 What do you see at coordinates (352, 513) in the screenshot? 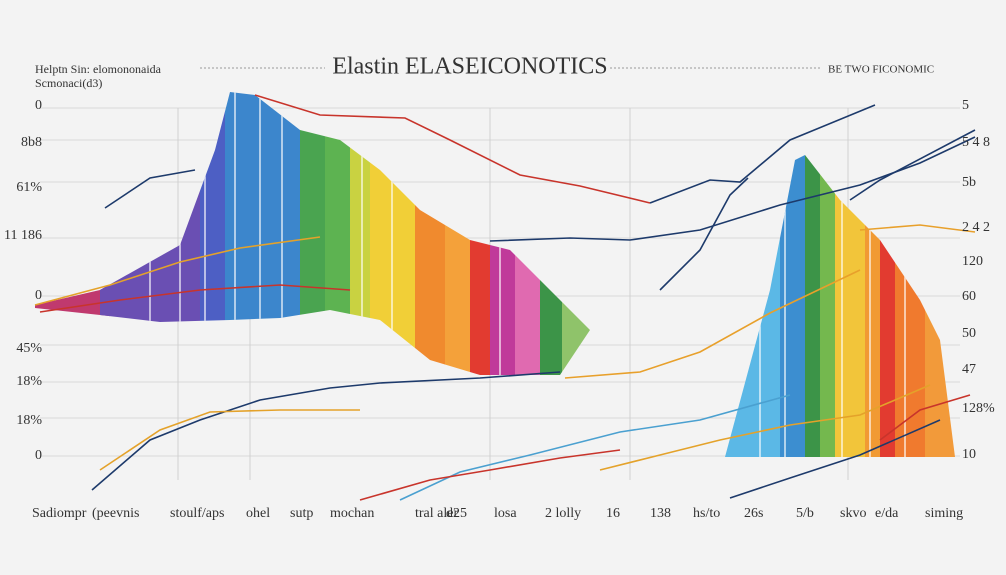
I see `bottom-axis-label: mochan` at bounding box center [352, 513].